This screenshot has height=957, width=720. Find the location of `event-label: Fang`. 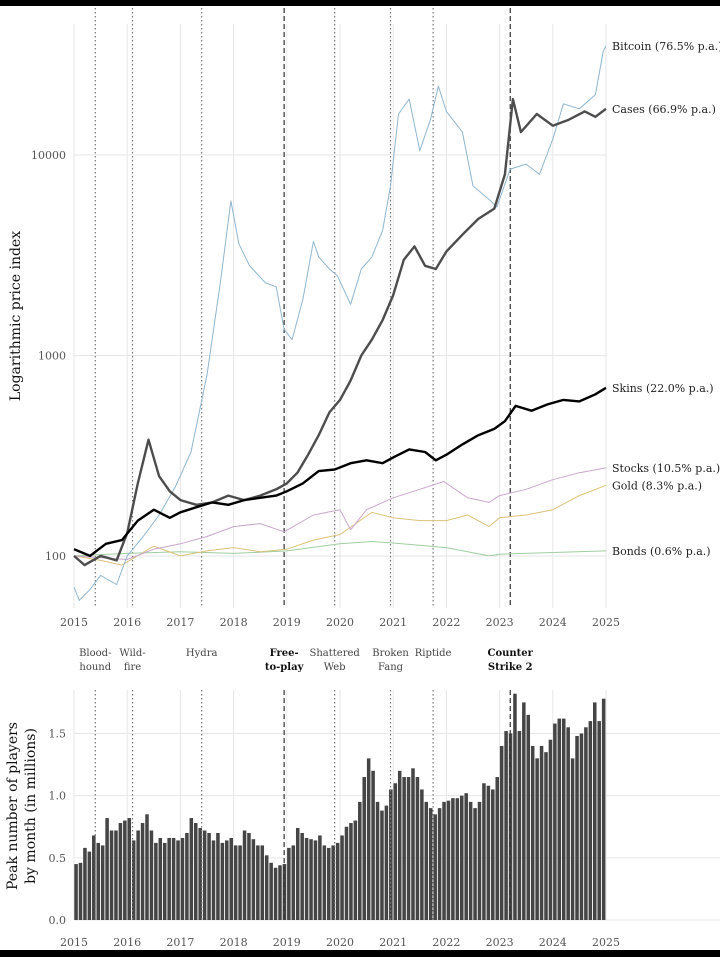

event-label: Fang is located at coordinates (391, 667).